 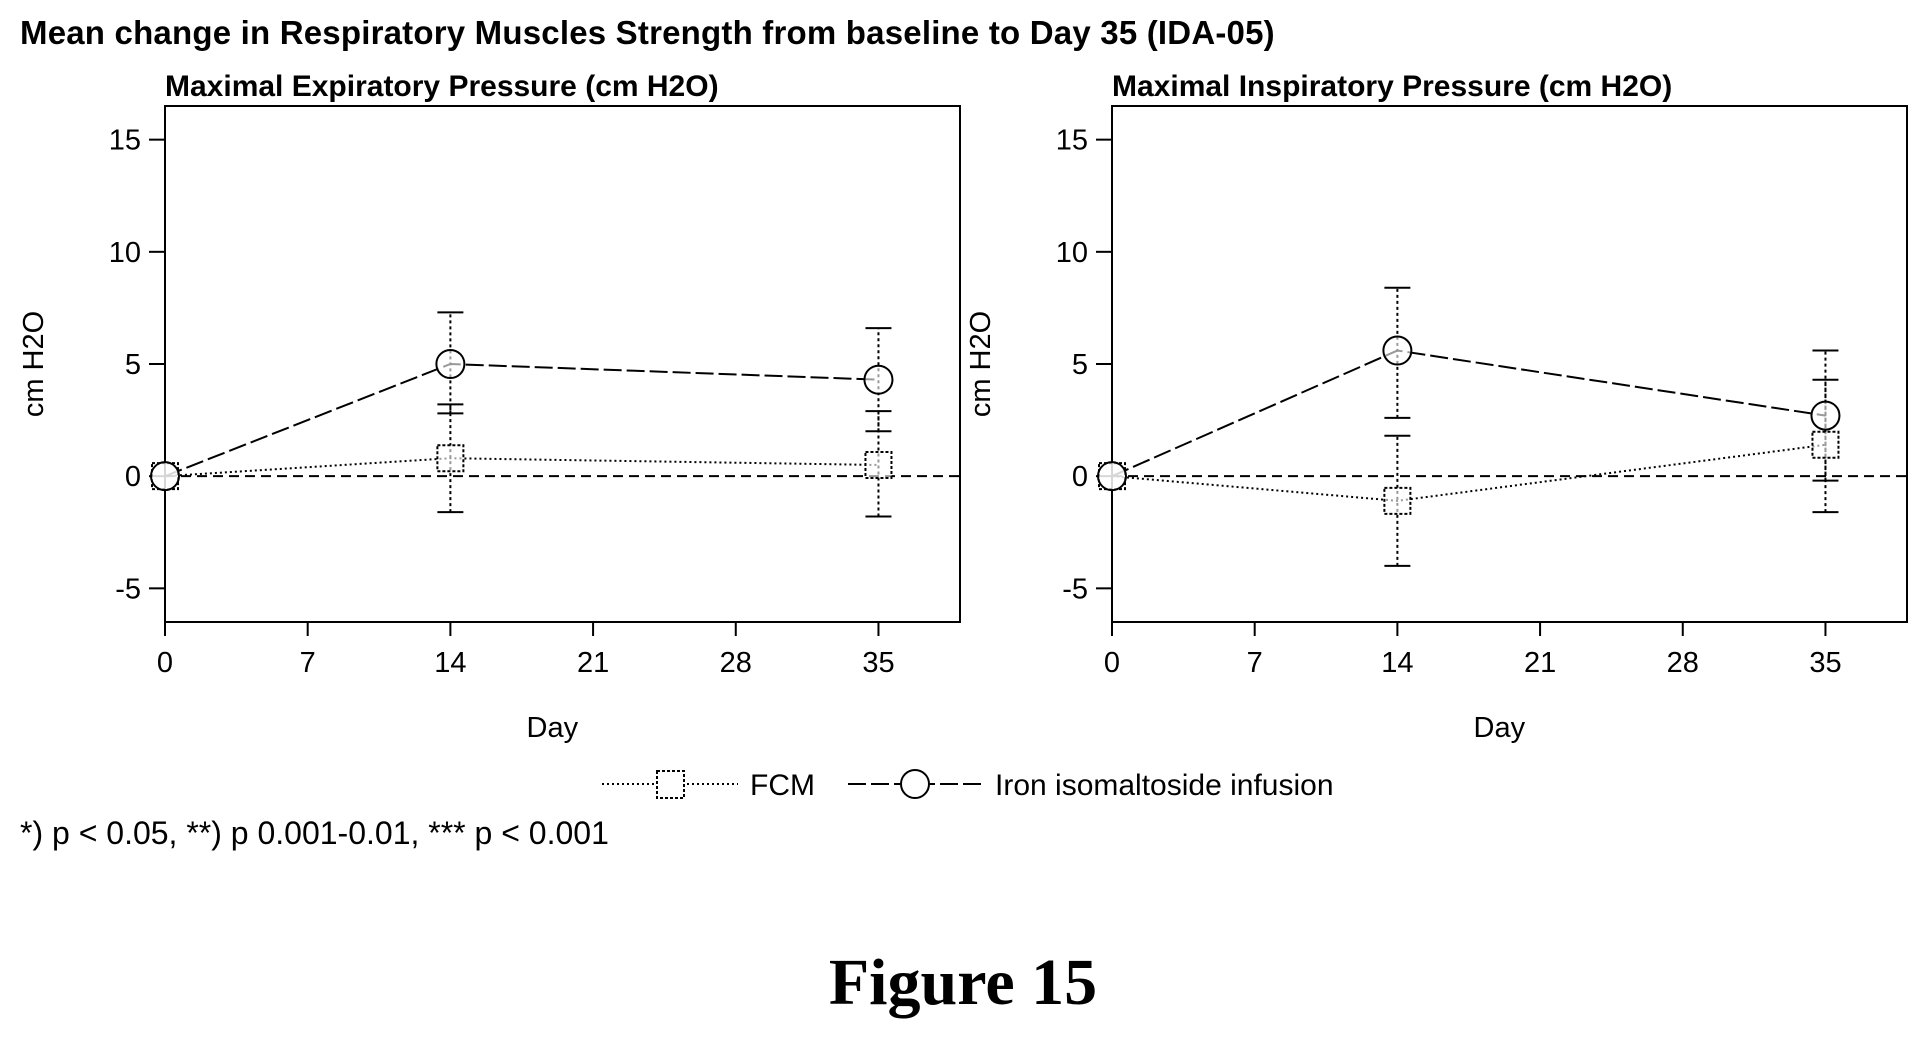 I want to click on mip-x-tick-label: 35, so click(x=1825, y=663).